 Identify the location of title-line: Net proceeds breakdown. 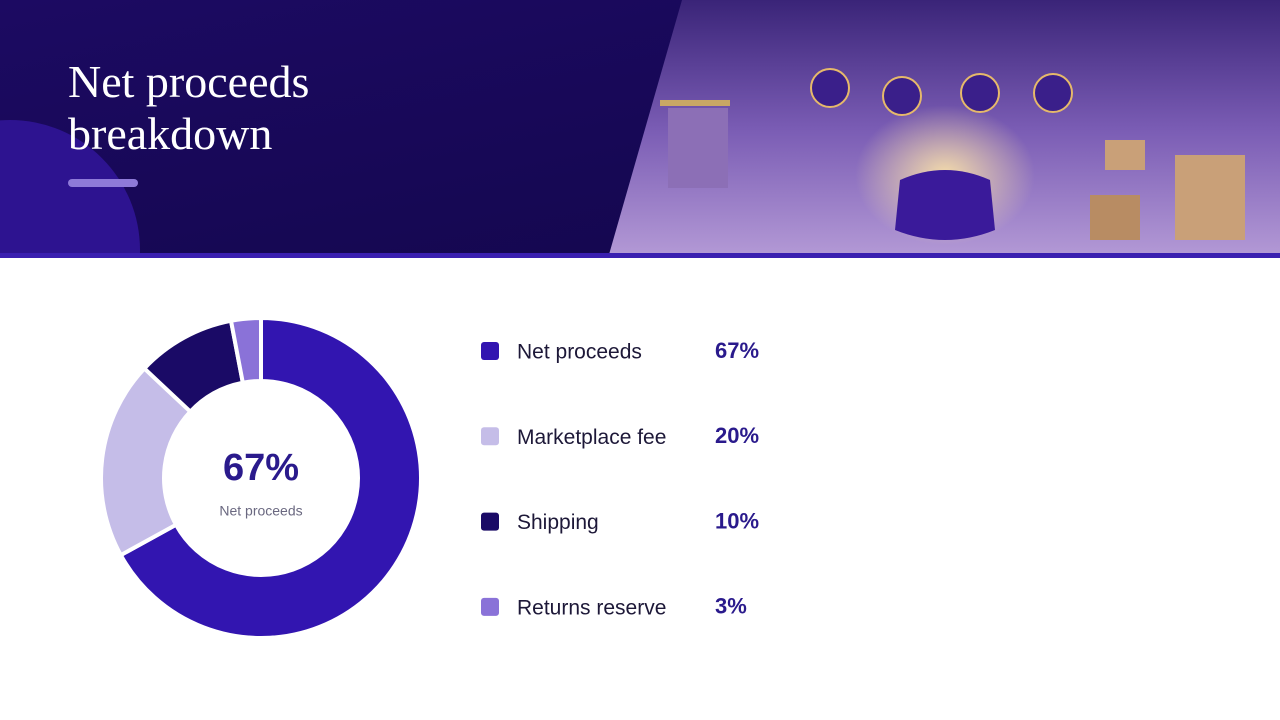
(188, 107).